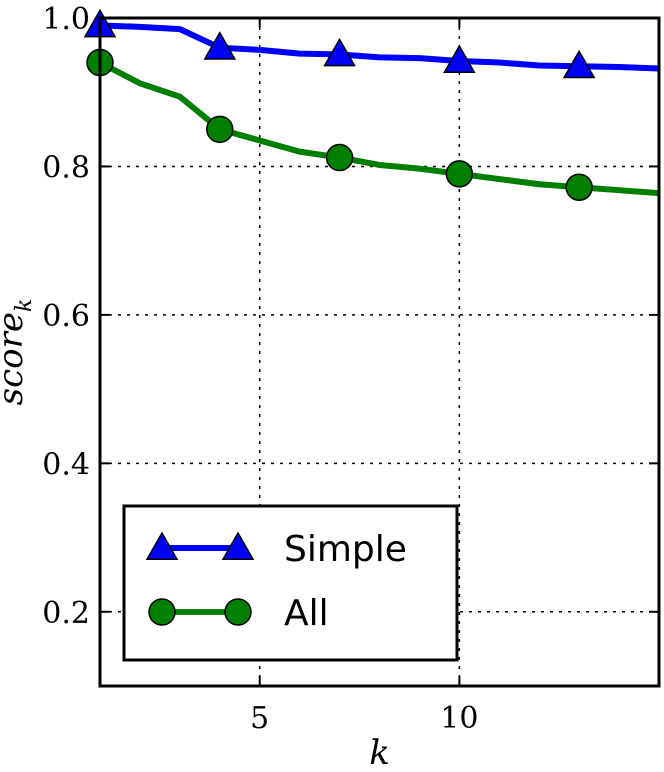 This screenshot has height=772, width=664. I want to click on y-axis-label: scorek, so click(18, 352).